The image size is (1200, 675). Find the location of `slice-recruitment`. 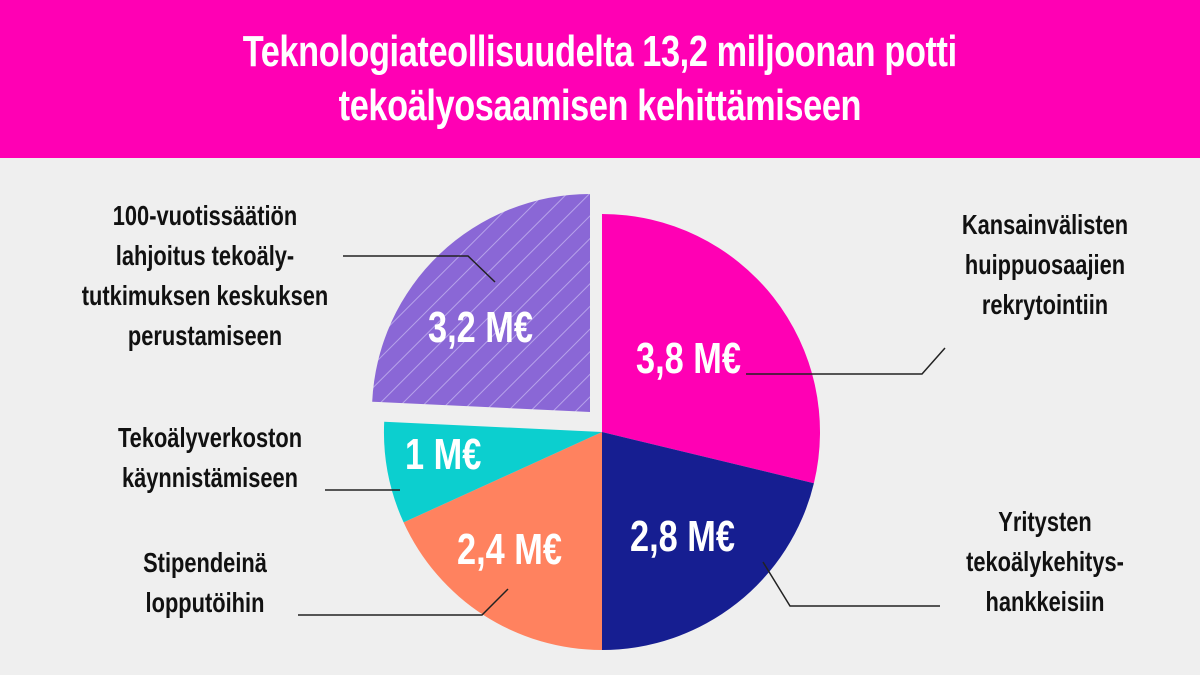

slice-recruitment is located at coordinates (711, 349).